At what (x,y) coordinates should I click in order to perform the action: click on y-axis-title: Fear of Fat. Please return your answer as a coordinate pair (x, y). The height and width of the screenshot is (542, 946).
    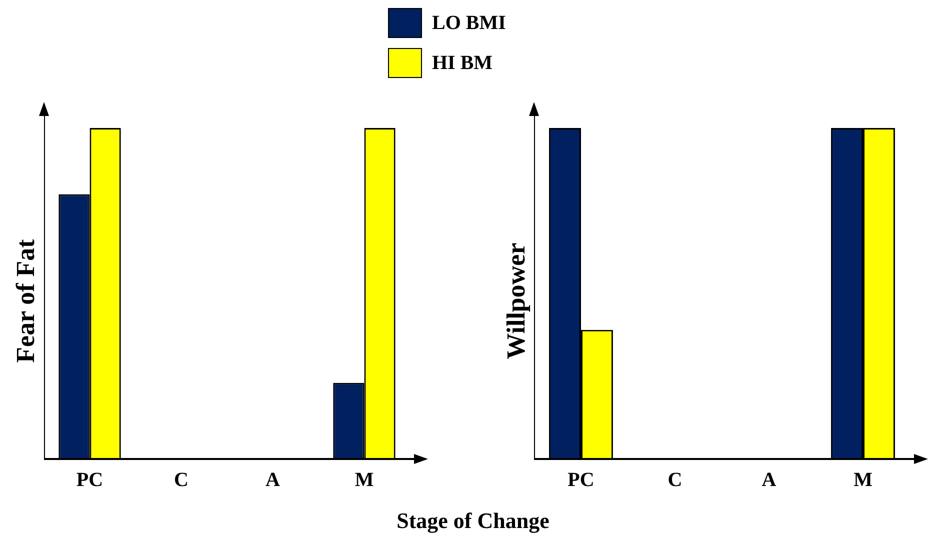
    Looking at the image, I should click on (26, 300).